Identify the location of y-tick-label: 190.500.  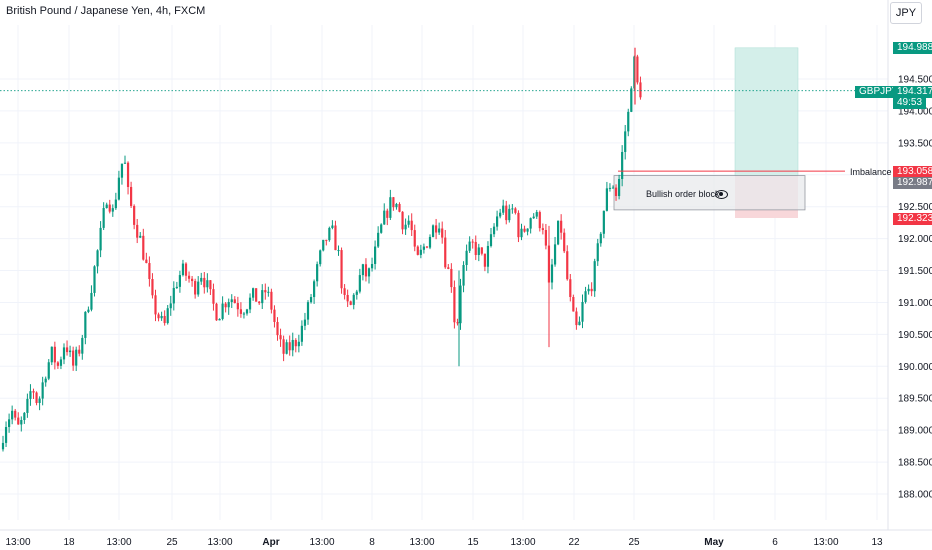
(915, 335).